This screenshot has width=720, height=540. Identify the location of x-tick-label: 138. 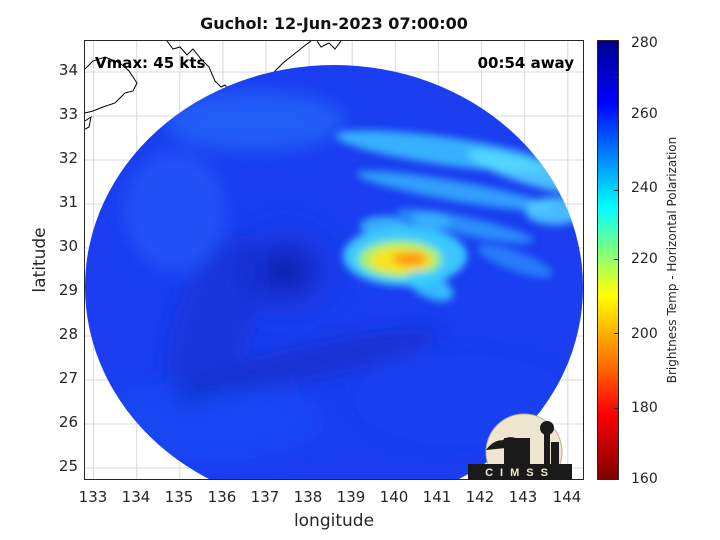
(308, 497).